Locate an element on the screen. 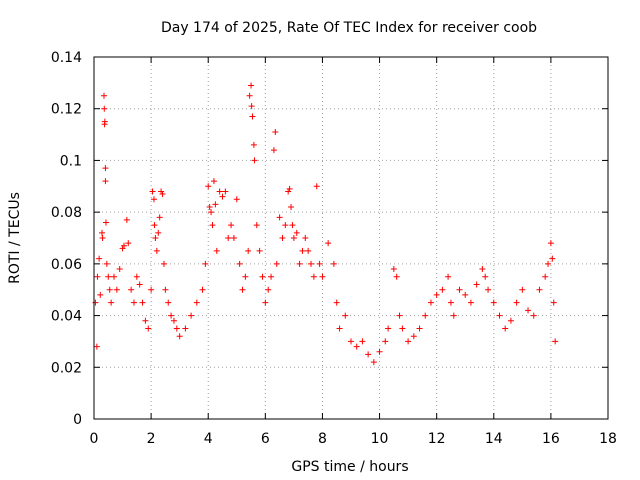 The image size is (640, 480). x-tick-labels: 0 2 4 6 8 10 12 14 16 18 is located at coordinates (353, 439).